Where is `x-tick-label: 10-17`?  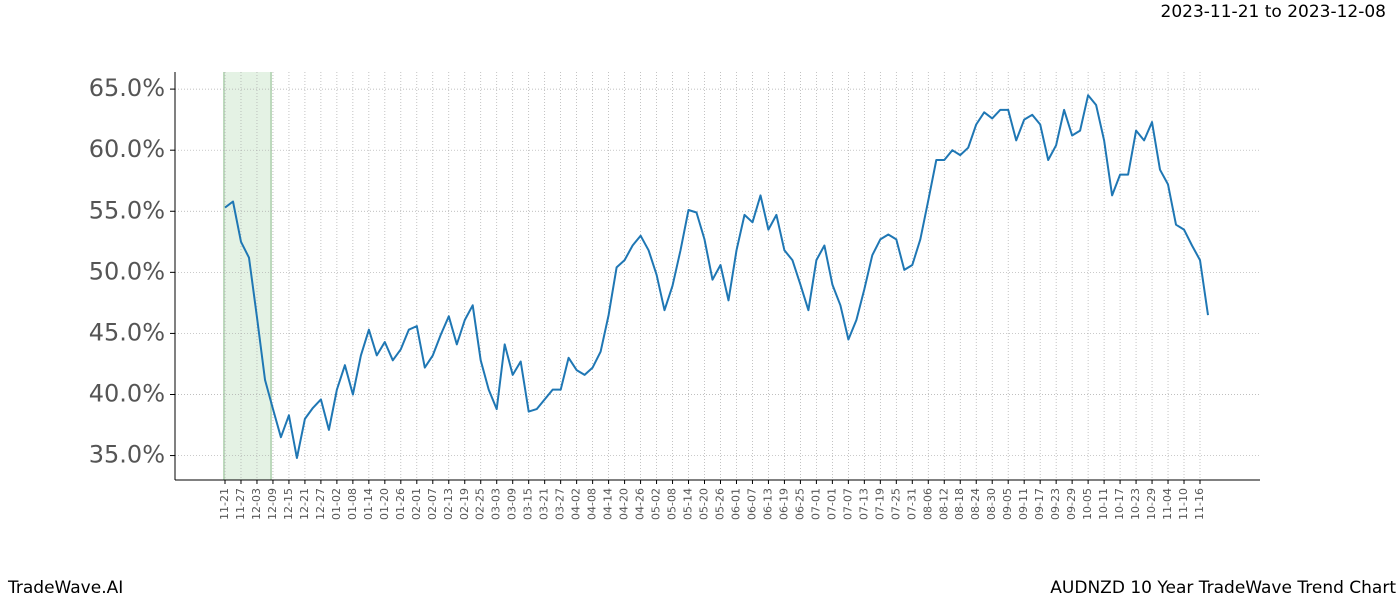 x-tick-label: 10-17 is located at coordinates (1119, 504).